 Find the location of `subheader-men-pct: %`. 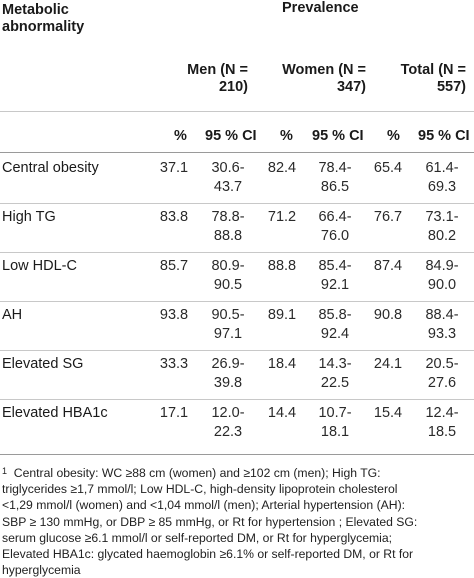

subheader-men-pct: % is located at coordinates (180, 136).